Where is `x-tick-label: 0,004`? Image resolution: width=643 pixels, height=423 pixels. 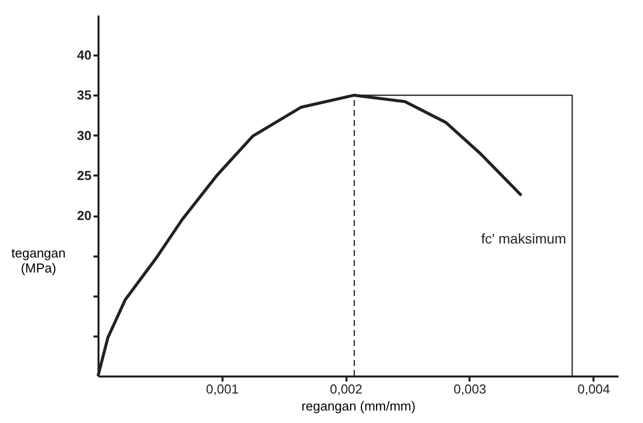 x-tick-label: 0,004 is located at coordinates (593, 389).